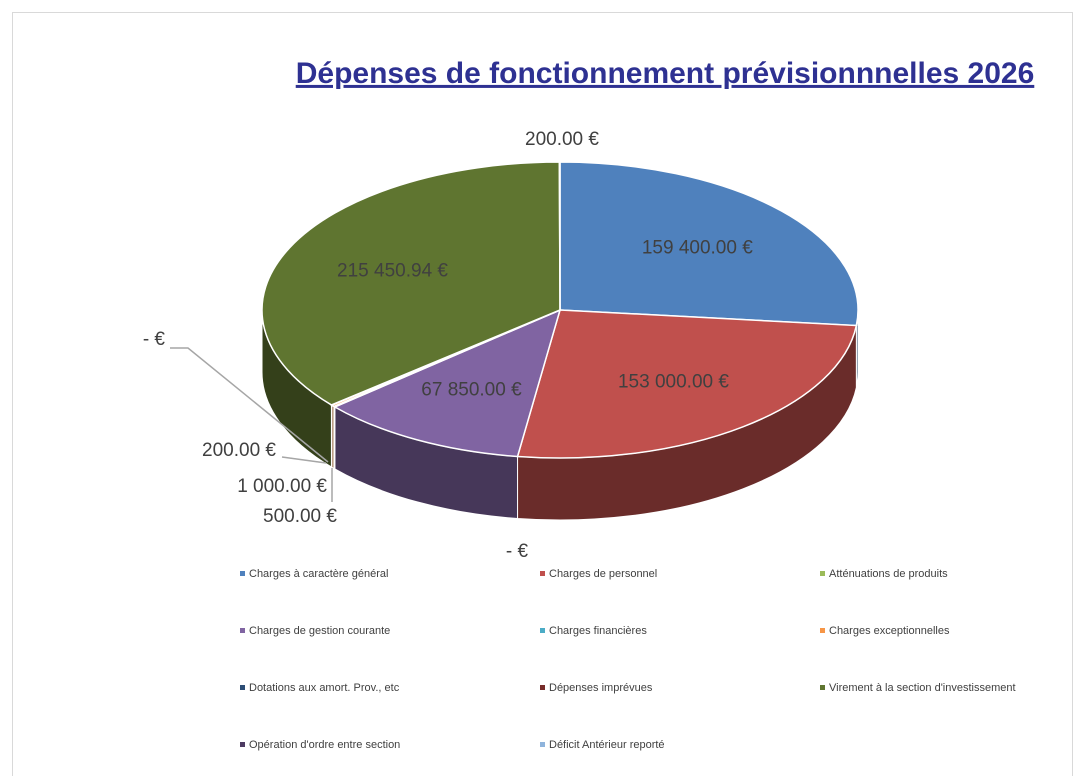 The height and width of the screenshot is (780, 1080). Describe the element at coordinates (598, 631) in the screenshot. I see `legend-label: Charges financières` at that location.